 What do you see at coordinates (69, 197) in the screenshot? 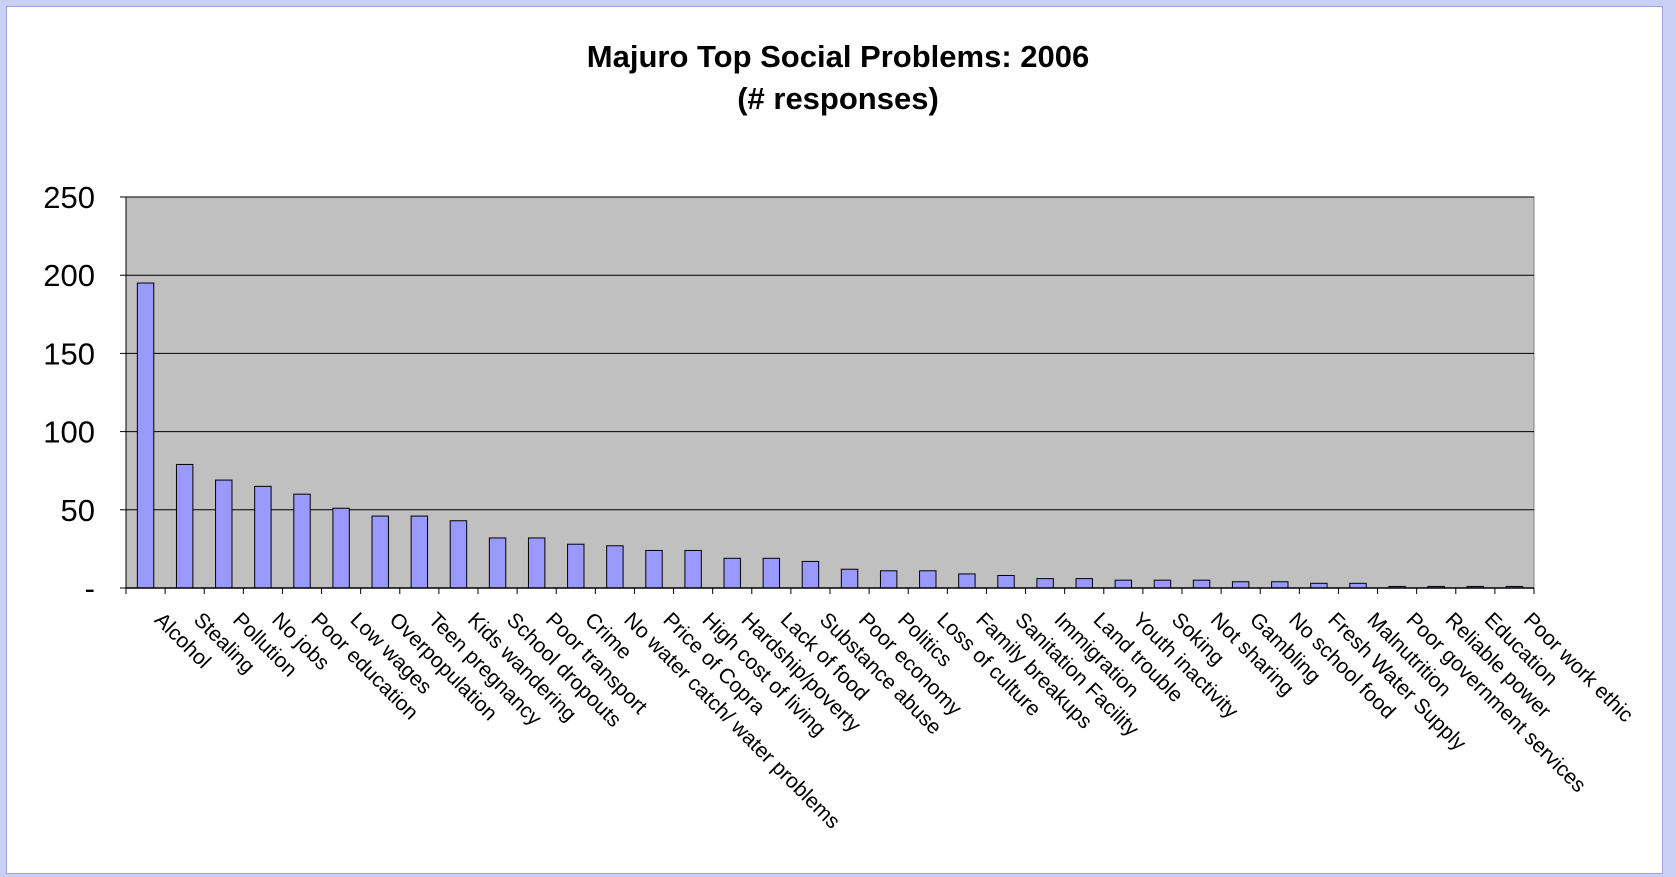
I see `y-tick-label: 250` at bounding box center [69, 197].